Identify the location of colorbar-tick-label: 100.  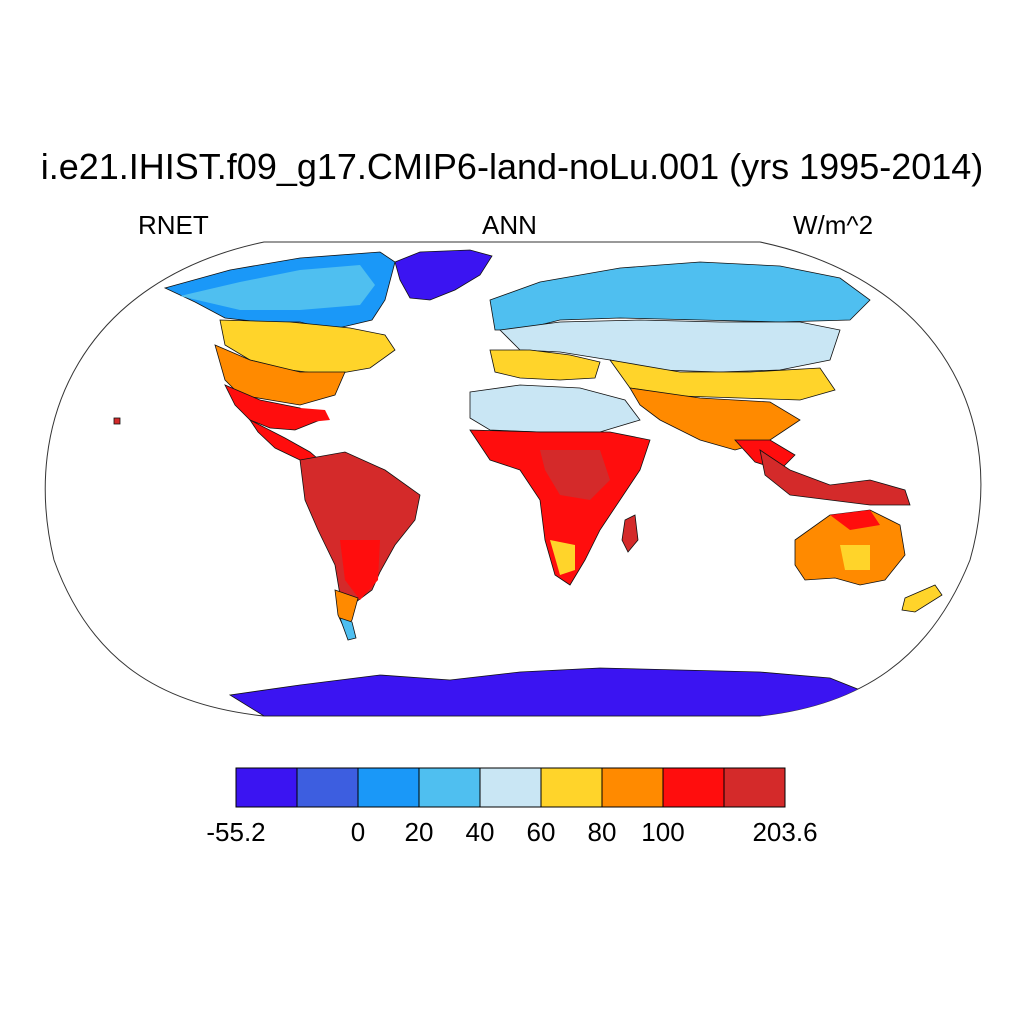
(663, 832).